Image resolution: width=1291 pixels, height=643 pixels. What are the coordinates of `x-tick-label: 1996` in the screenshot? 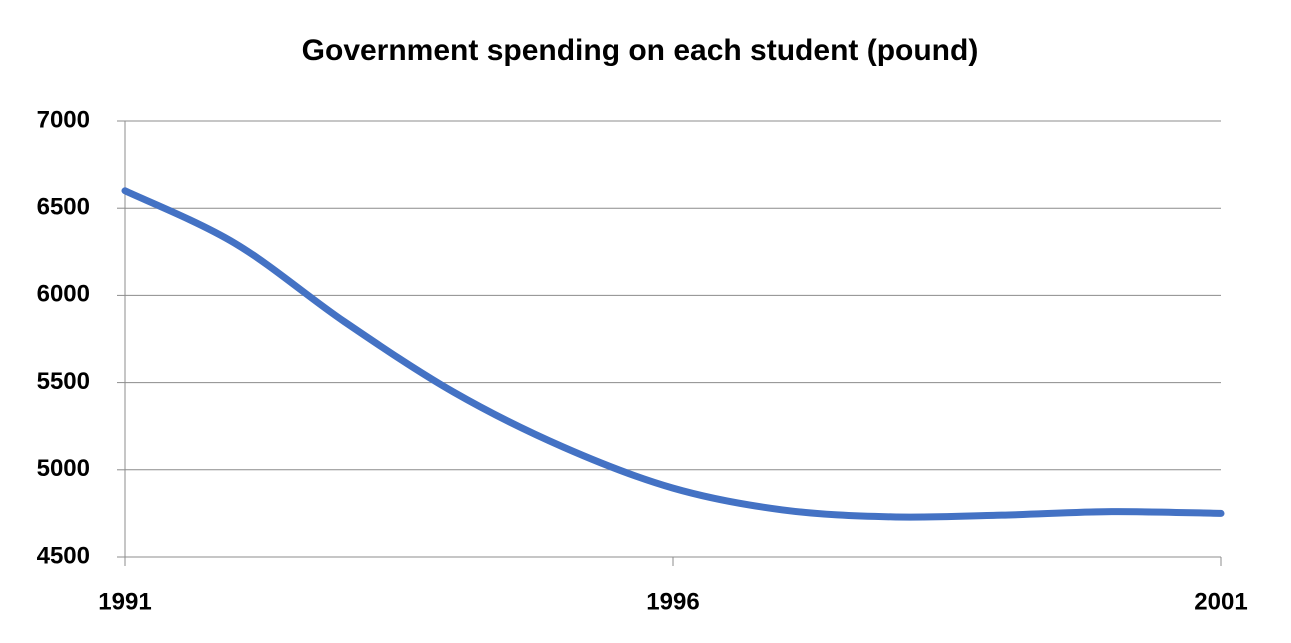 It's located at (672, 601).